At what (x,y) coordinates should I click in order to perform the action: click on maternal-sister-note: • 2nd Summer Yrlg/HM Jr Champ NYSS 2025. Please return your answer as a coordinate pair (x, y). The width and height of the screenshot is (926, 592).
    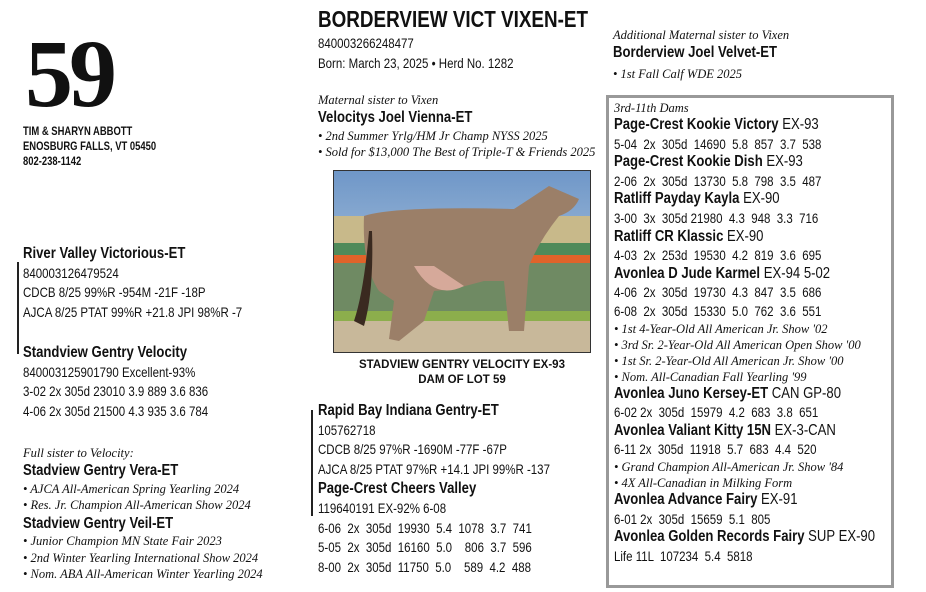
    Looking at the image, I should click on (433, 135).